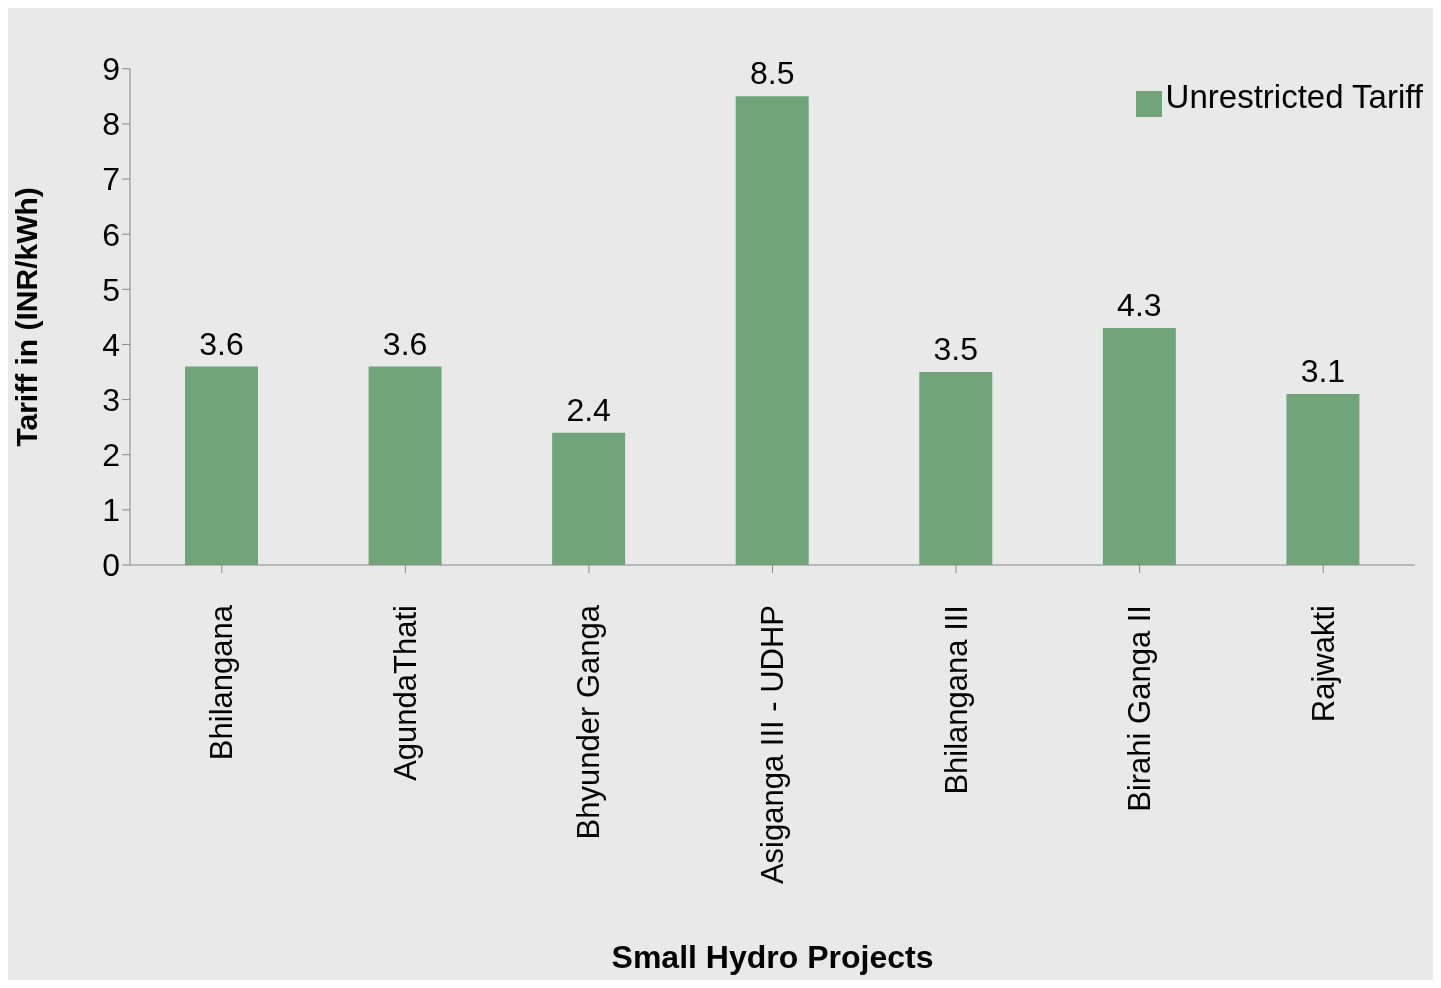 The image size is (1441, 988). What do you see at coordinates (1323, 664) in the screenshot?
I see `x-tick-label: Rajwakti` at bounding box center [1323, 664].